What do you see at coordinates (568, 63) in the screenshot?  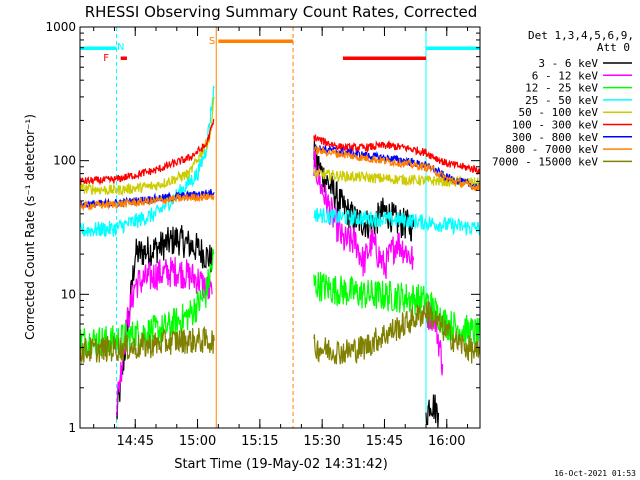 I see `legend-label-0: 3 - 6 keV` at bounding box center [568, 63].